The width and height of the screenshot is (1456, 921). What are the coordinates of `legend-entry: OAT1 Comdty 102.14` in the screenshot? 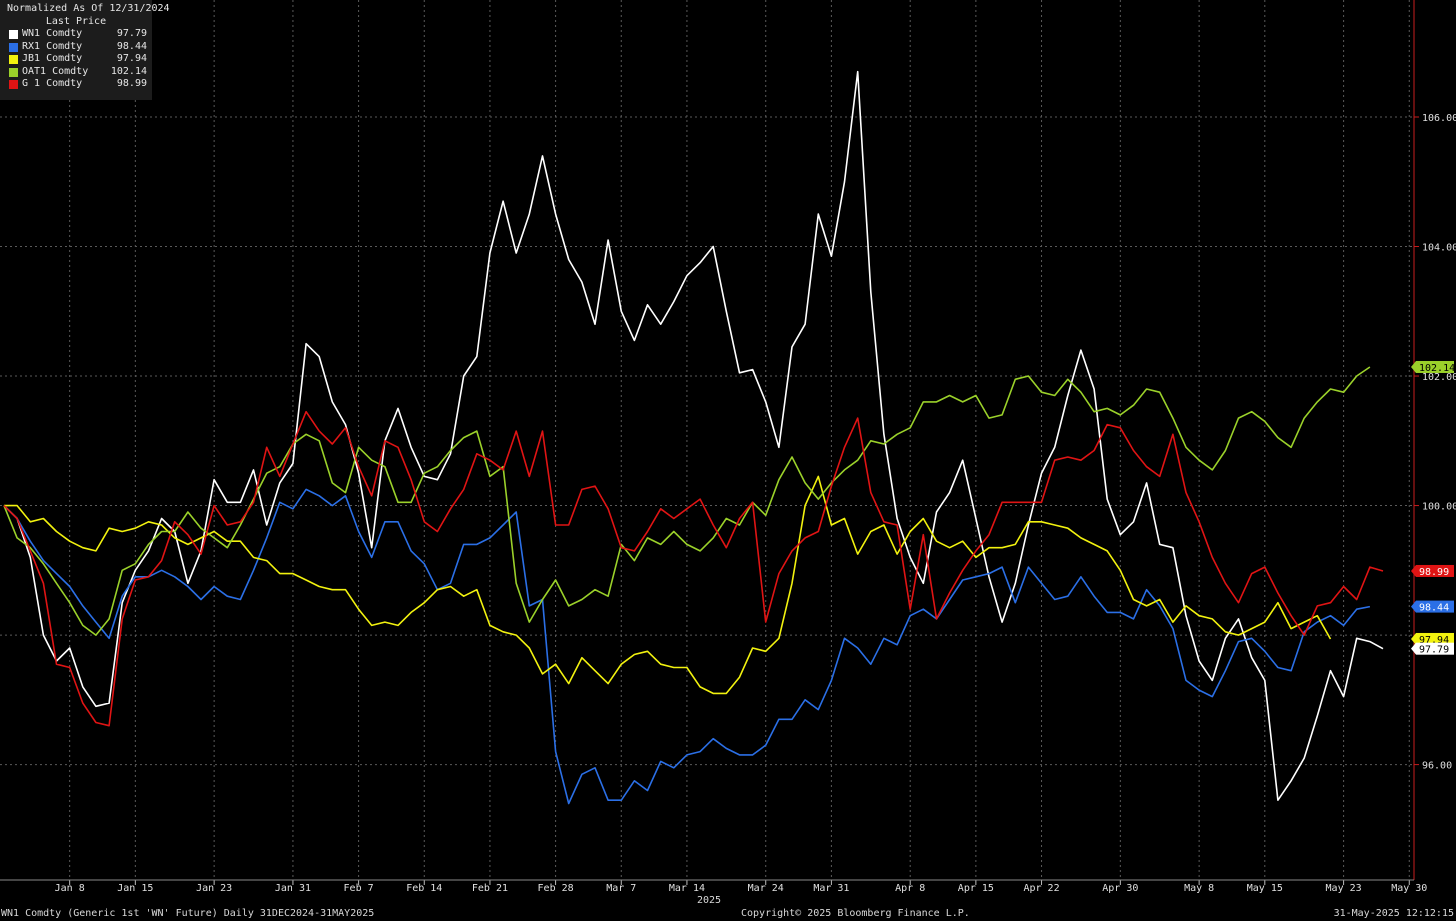 It's located at (76, 72).